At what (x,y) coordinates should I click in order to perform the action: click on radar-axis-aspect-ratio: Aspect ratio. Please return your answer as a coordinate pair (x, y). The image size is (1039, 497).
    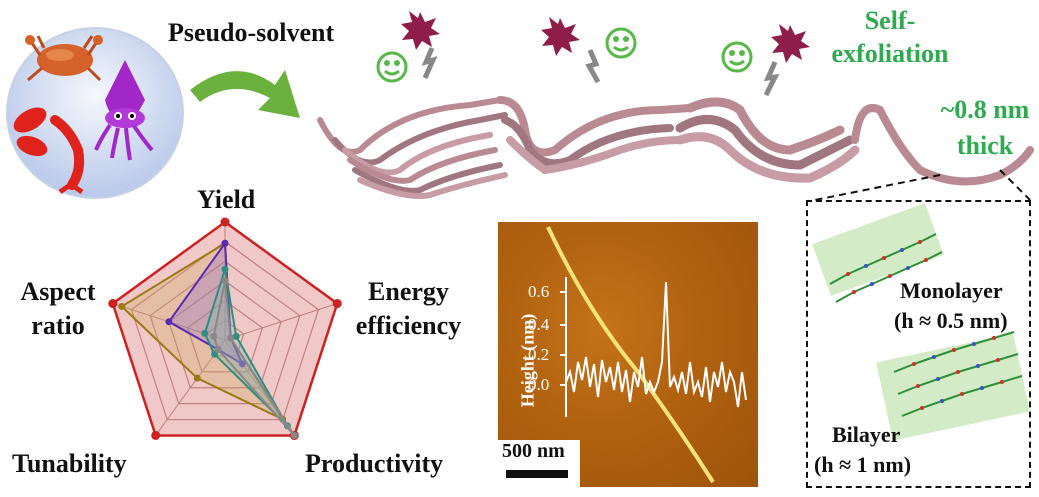
    Looking at the image, I should click on (58, 309).